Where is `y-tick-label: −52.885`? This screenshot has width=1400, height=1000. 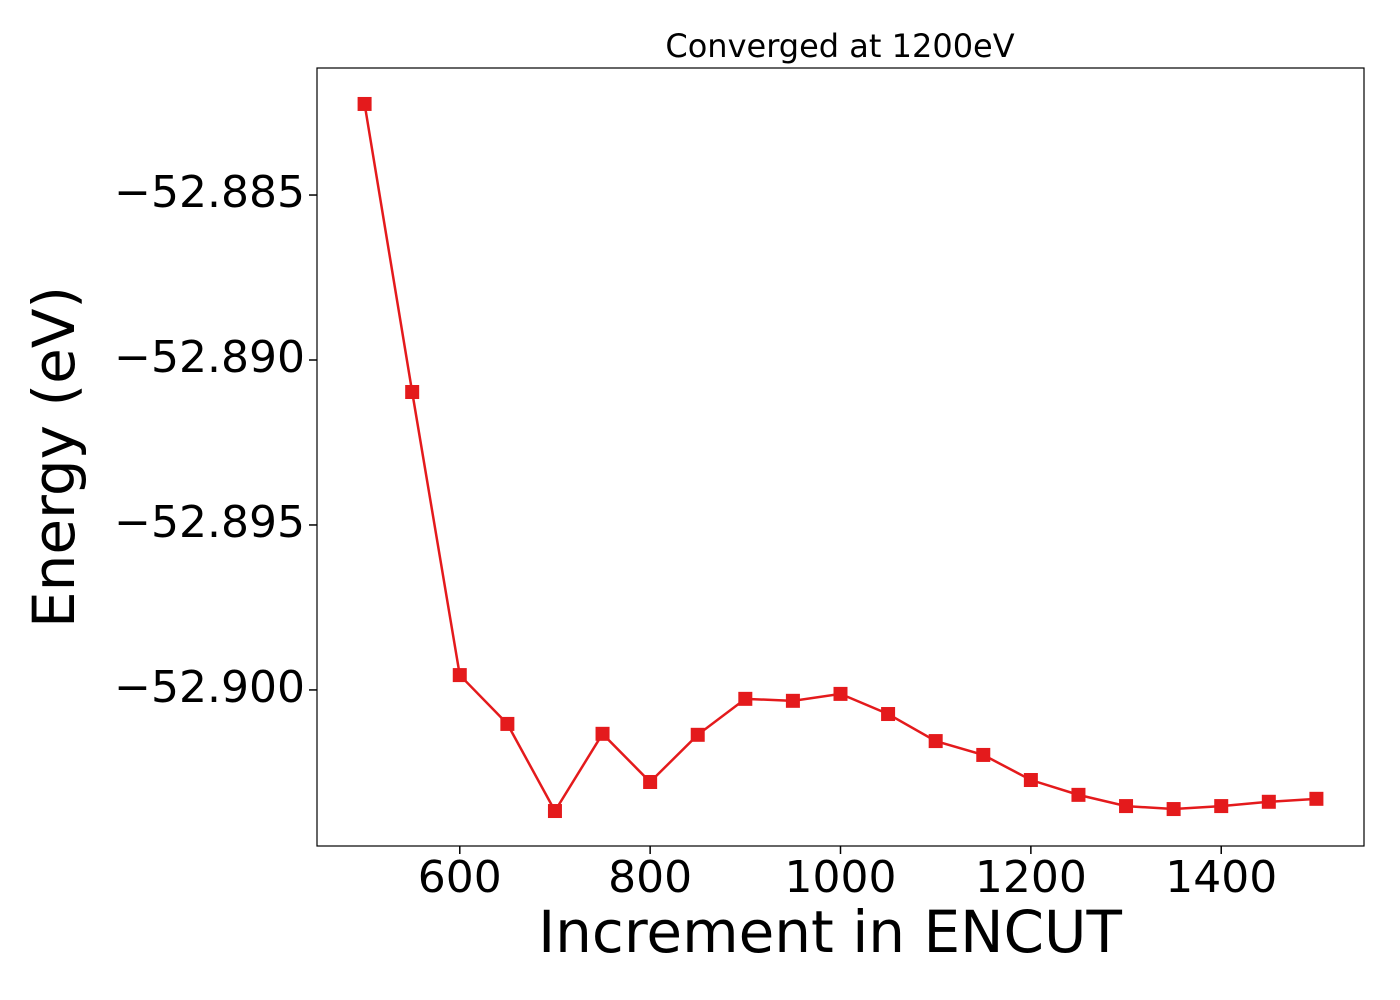 y-tick-label: −52.885 is located at coordinates (209, 192).